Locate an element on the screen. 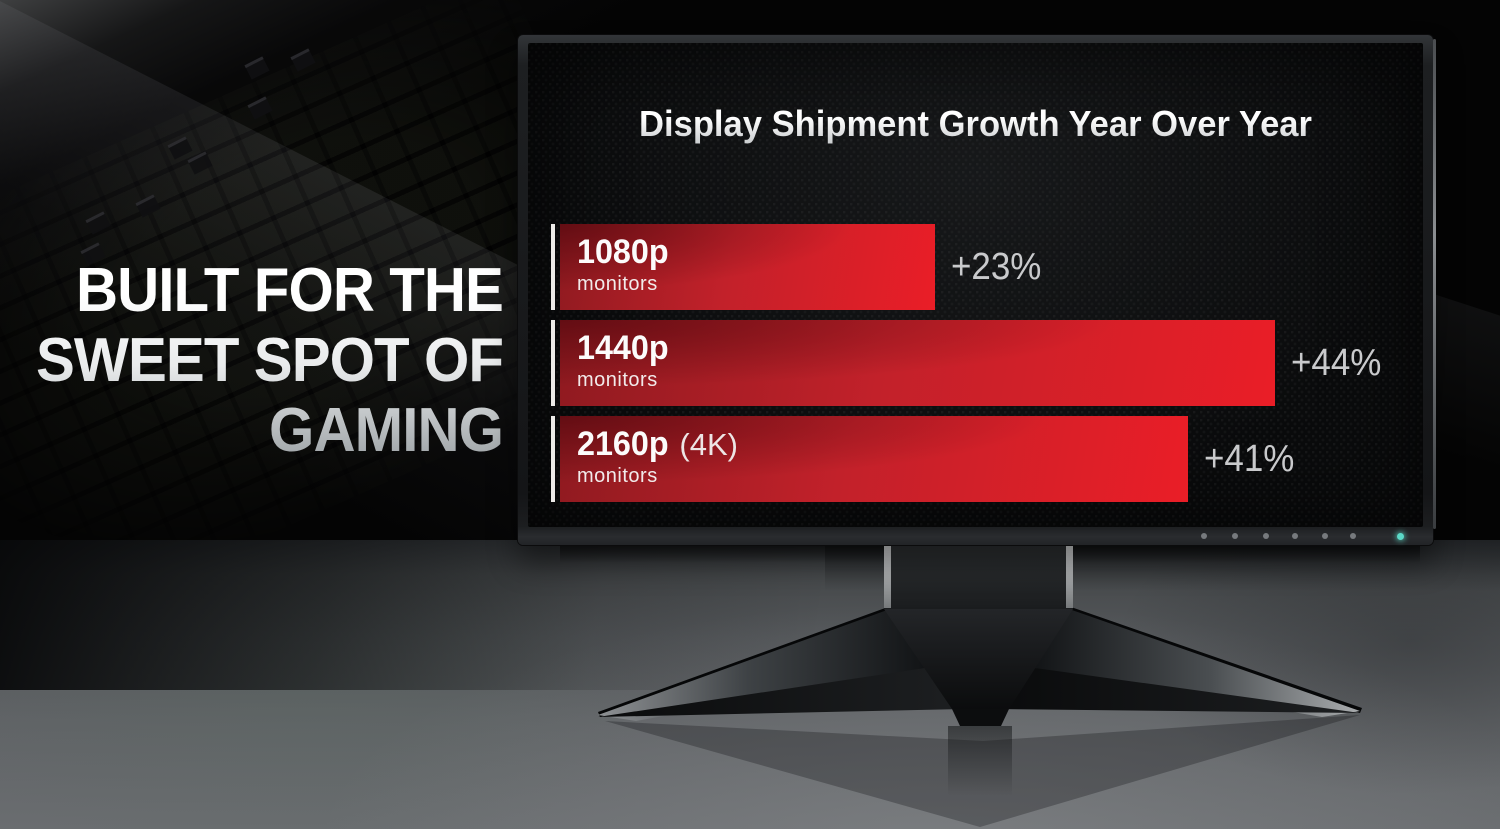 The image size is (1500, 829). bar-category-label: 1440p monitors is located at coordinates (625, 360).